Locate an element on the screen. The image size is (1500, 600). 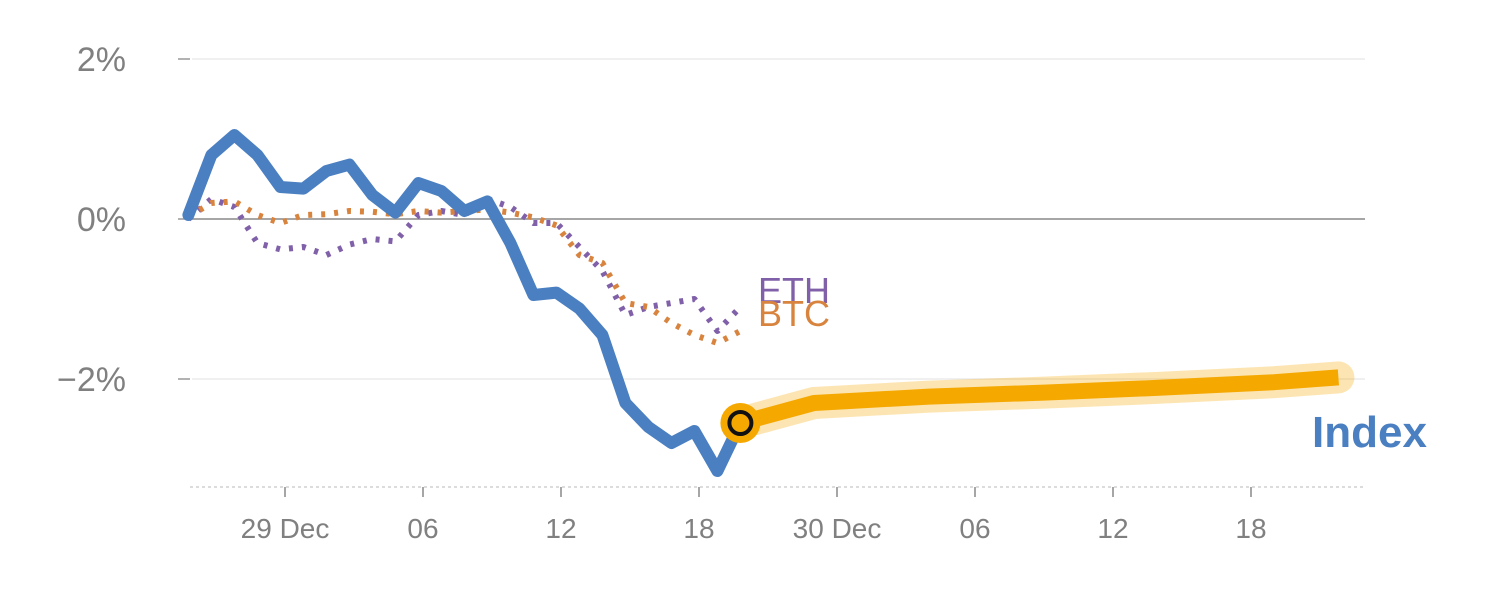
x-tick-label: 30 Dec is located at coordinates (837, 528).